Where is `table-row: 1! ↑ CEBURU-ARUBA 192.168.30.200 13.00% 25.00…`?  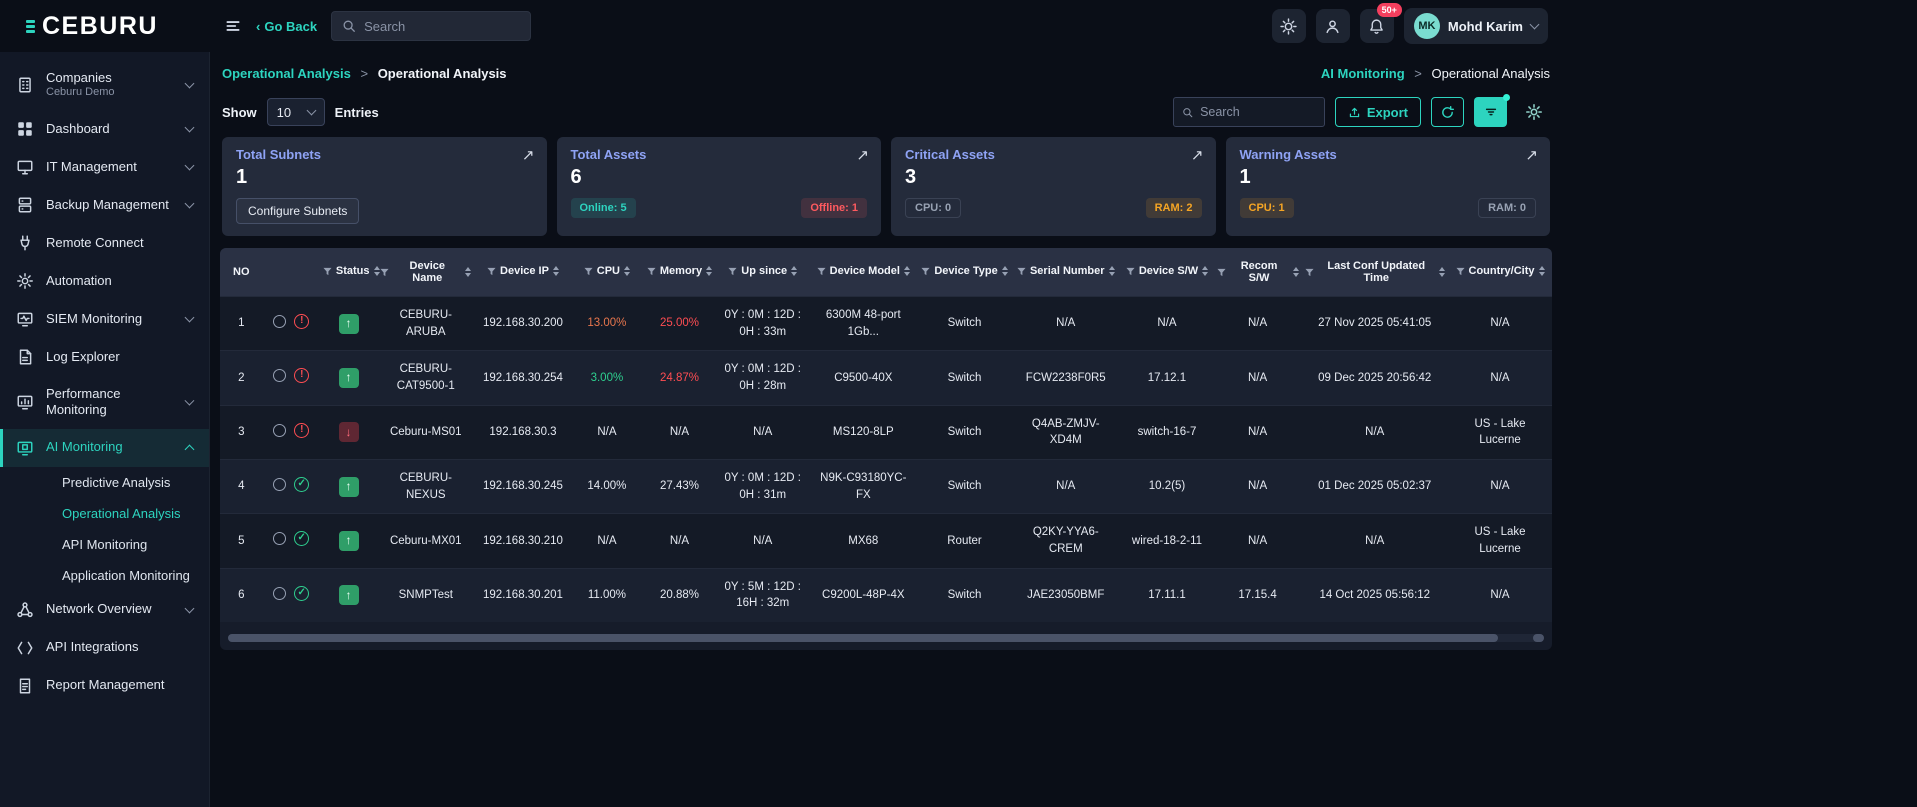
table-row: 1! ↑ CEBURU-ARUBA 192.168.30.200 13.00% 25.00… is located at coordinates (886, 323).